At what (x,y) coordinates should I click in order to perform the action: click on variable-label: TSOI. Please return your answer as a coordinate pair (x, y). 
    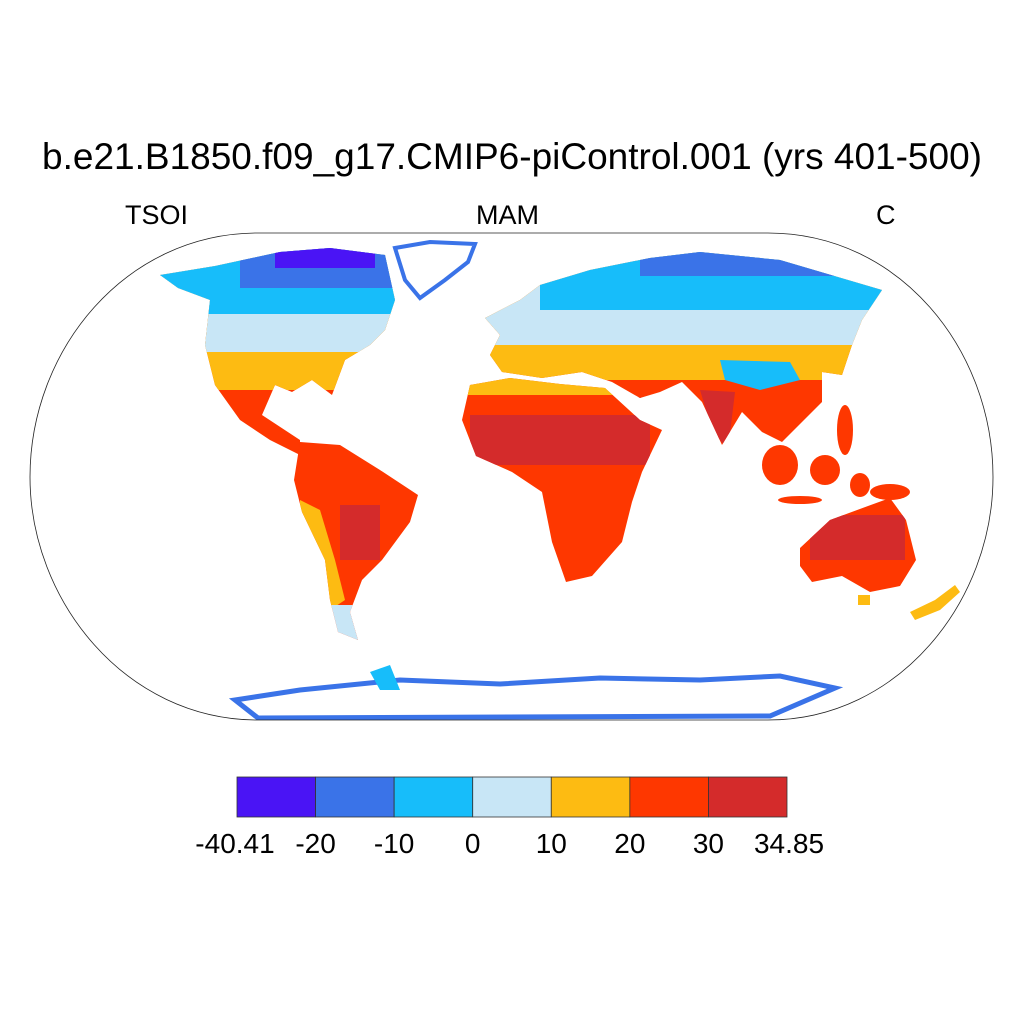
    Looking at the image, I should click on (157, 215).